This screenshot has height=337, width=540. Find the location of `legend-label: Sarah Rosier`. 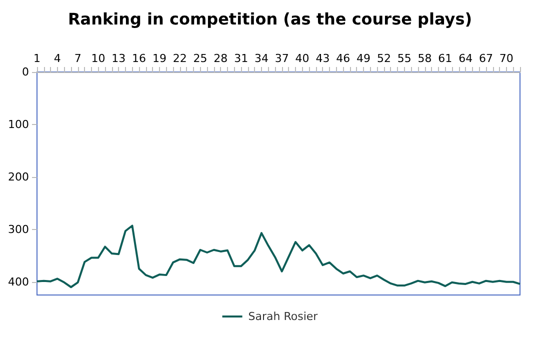

legend-label: Sarah Rosier is located at coordinates (283, 316).